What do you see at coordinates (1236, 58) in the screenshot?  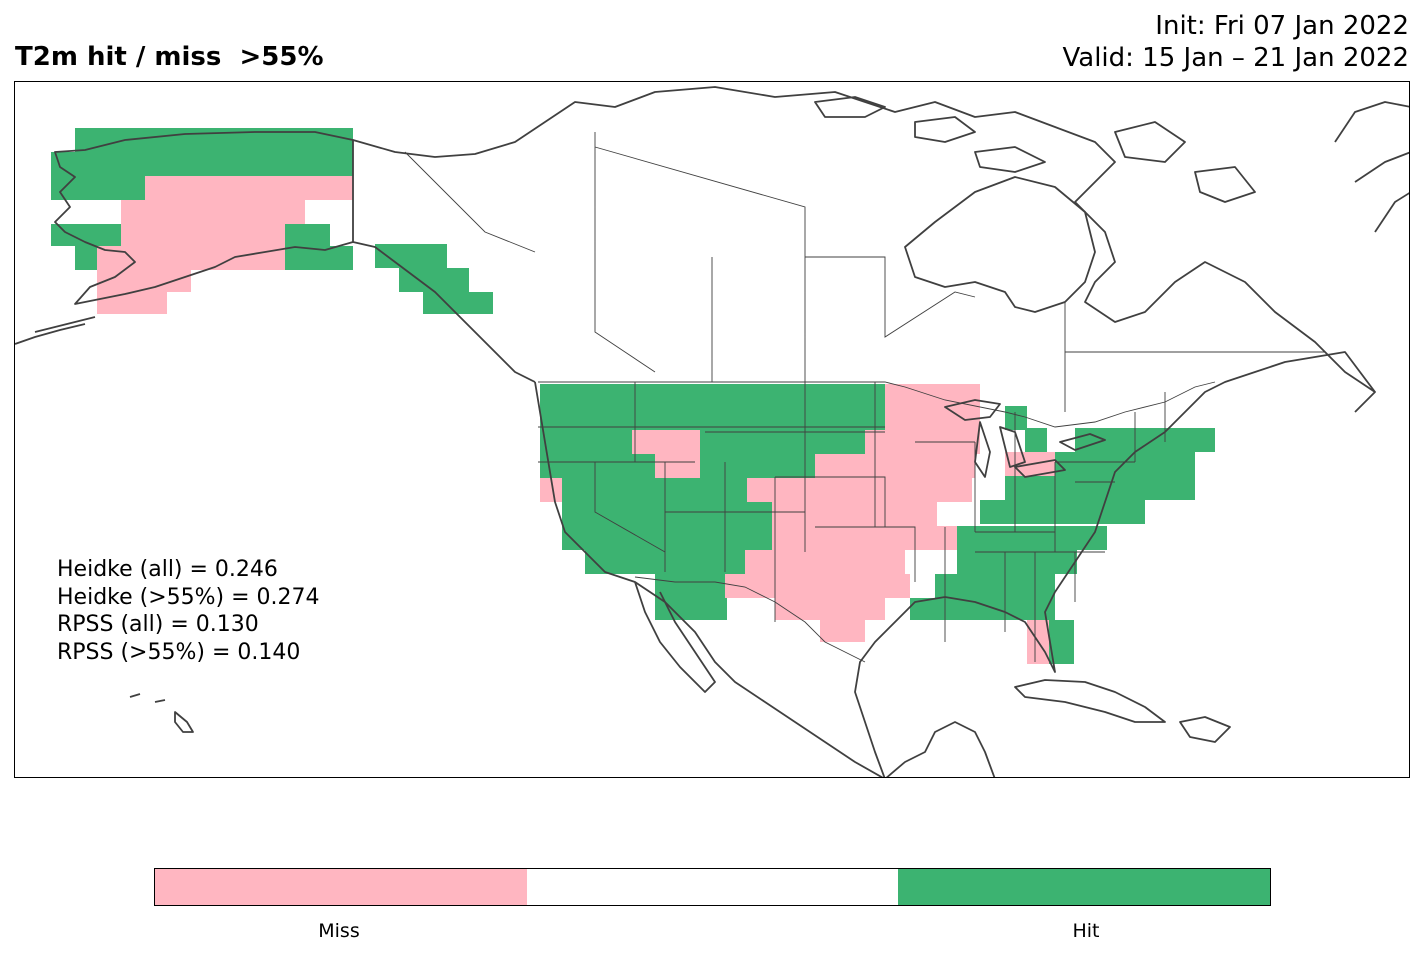 I see `valid-range: Valid: 15 Jan – 21 Jan 2022` at bounding box center [1236, 58].